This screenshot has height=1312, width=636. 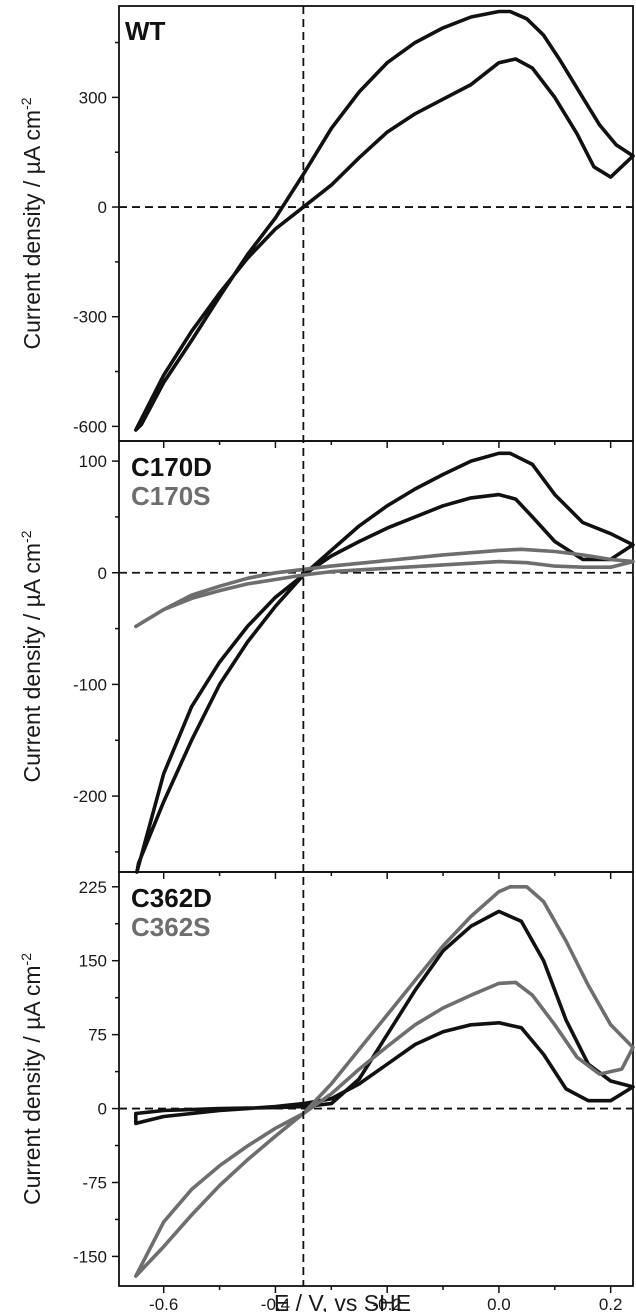 I want to click on x-axis-title: E / V, vs SHE, so click(x=342, y=1301).